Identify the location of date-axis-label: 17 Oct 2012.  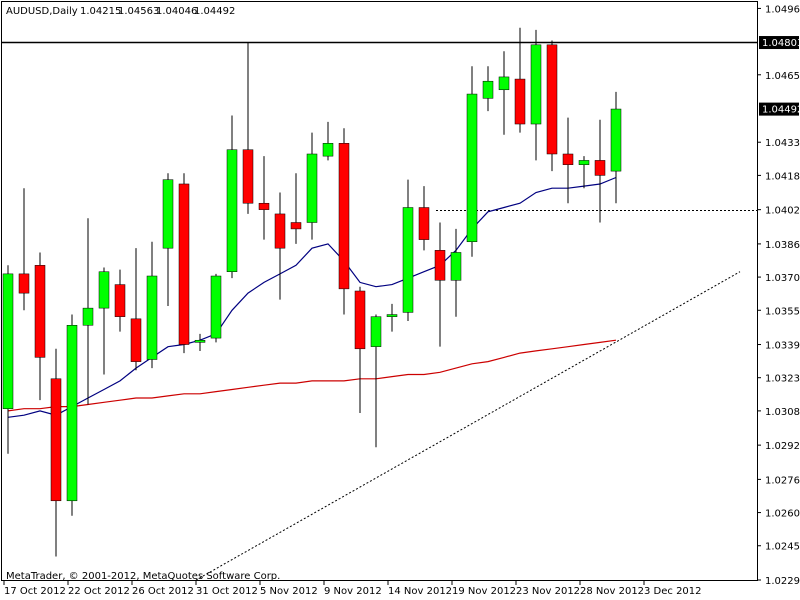
(35, 591).